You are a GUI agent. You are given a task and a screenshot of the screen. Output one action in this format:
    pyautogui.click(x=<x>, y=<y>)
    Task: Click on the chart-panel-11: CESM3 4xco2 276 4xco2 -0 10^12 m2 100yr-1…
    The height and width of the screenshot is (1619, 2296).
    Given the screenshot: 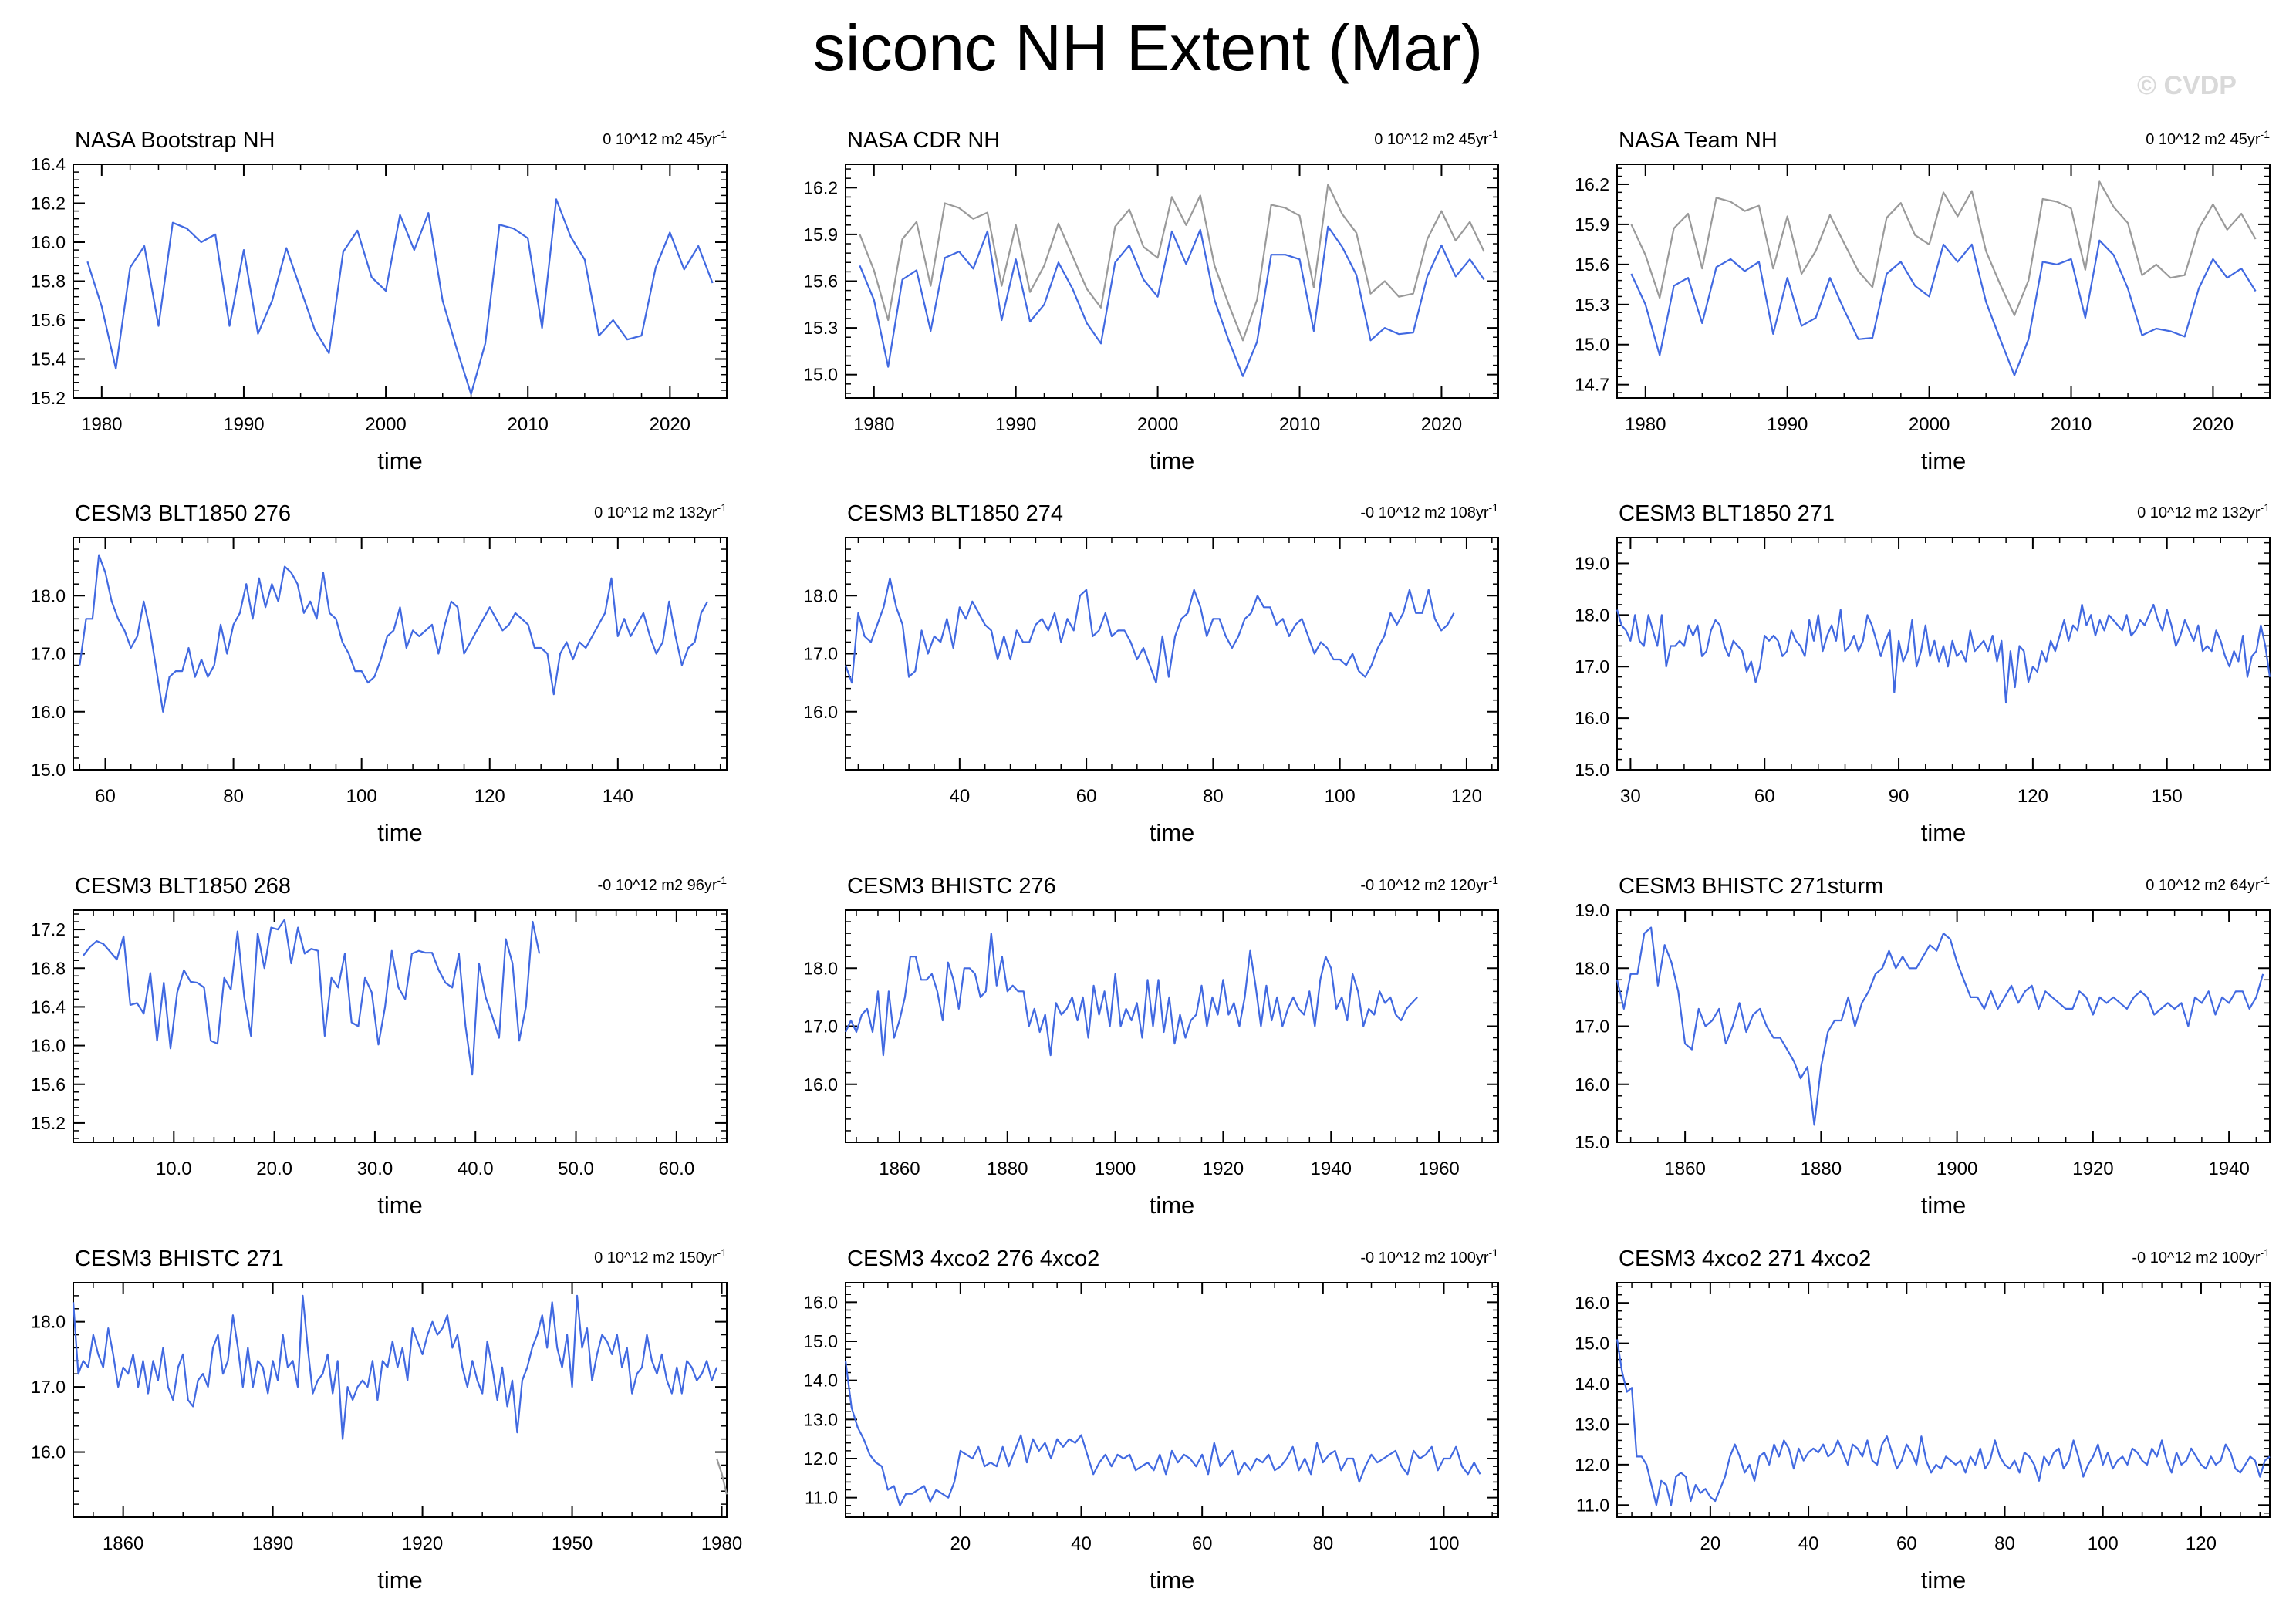 What is the action you would take?
    pyautogui.click(x=1151, y=1420)
    